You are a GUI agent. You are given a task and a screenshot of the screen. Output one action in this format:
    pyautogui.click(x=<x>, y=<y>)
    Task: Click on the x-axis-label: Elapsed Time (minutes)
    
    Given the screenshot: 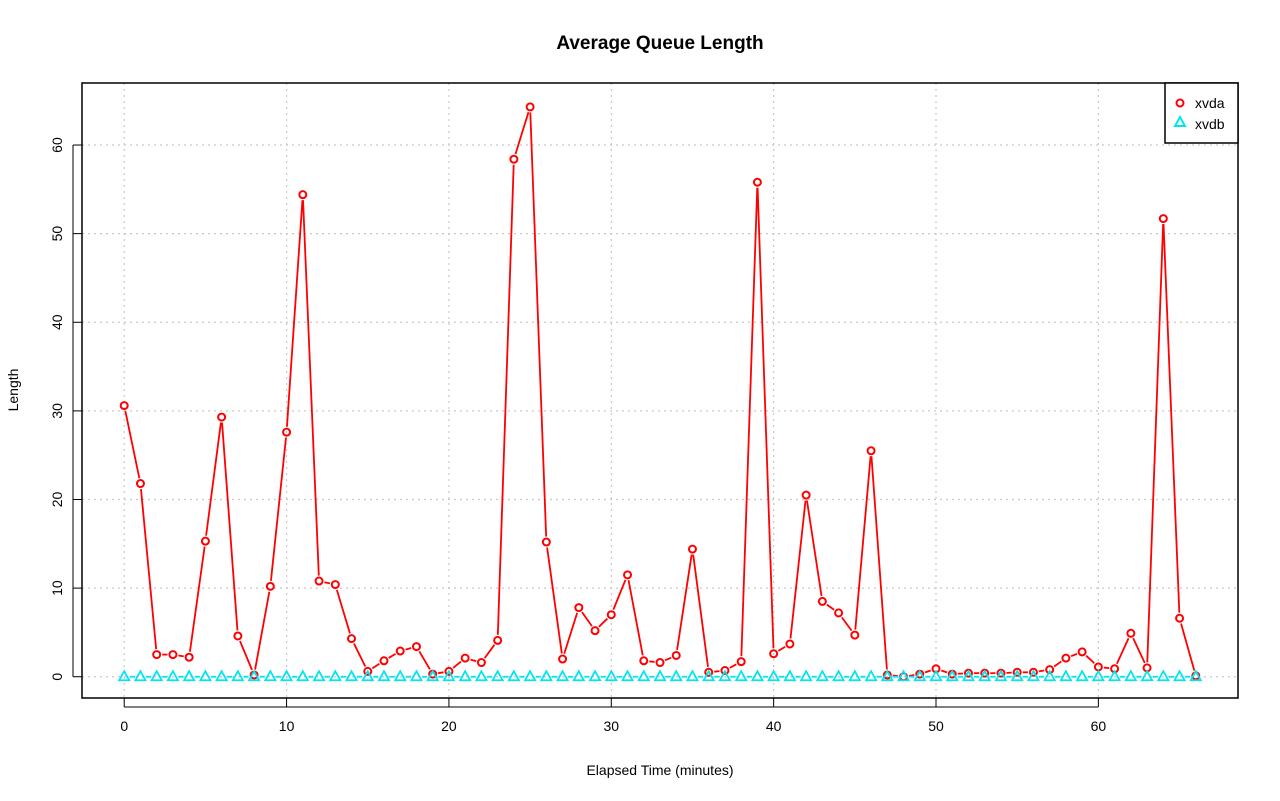 What is the action you would take?
    pyautogui.click(x=659, y=770)
    